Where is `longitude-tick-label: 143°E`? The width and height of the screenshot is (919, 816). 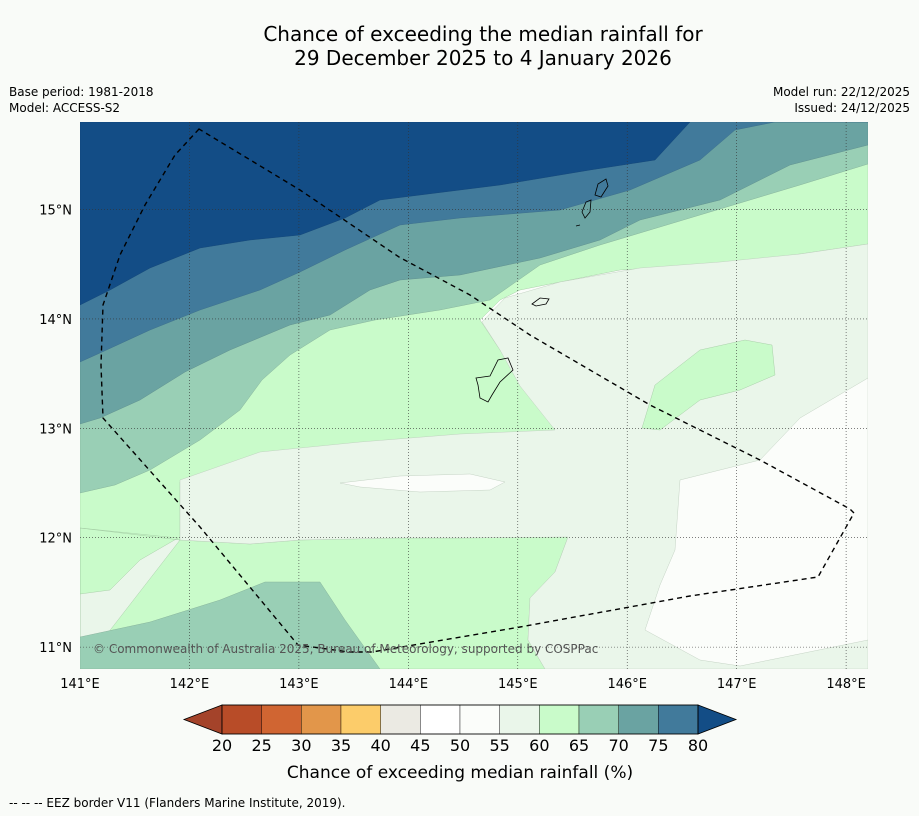
longitude-tick-label: 143°E is located at coordinates (299, 684).